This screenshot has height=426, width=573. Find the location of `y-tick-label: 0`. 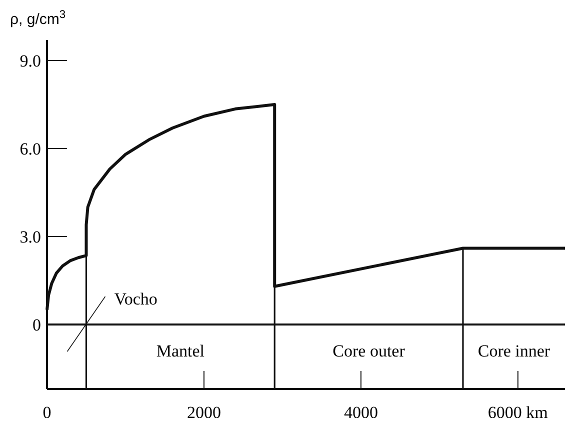

y-tick-label: 0 is located at coordinates (36, 324).